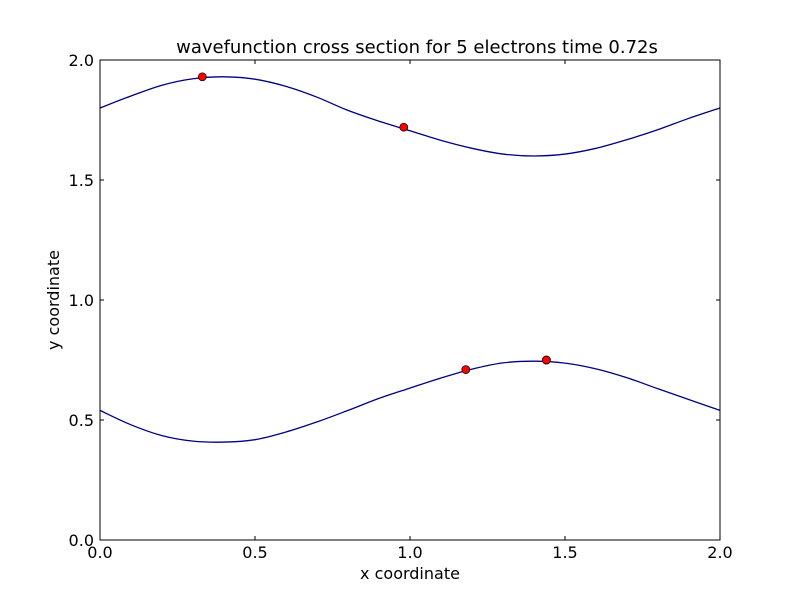 The height and width of the screenshot is (600, 800). What do you see at coordinates (409, 552) in the screenshot?
I see `x-tick-label-2: 1.0` at bounding box center [409, 552].